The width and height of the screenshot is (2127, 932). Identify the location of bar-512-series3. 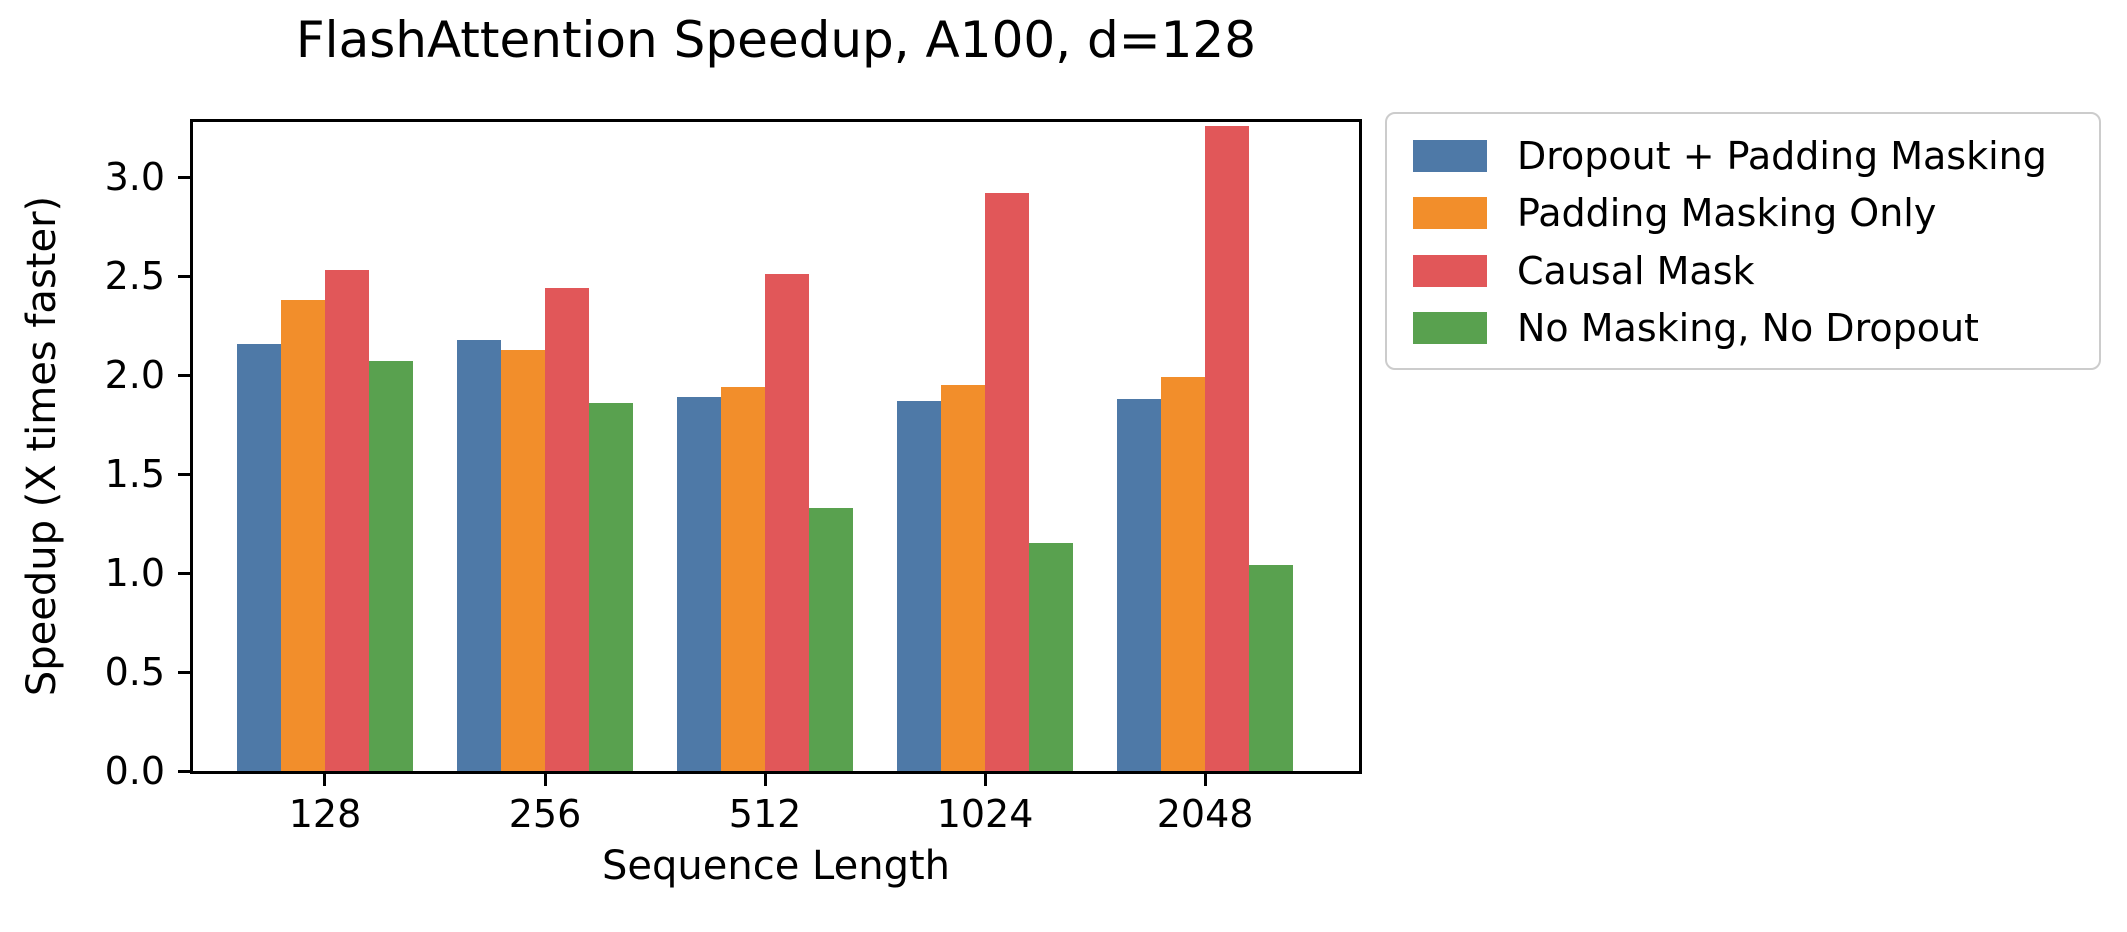
(831, 639).